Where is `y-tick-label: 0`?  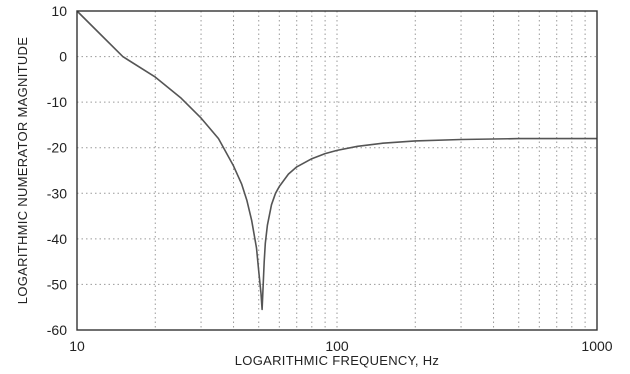
y-tick-label: 0 is located at coordinates (63, 57).